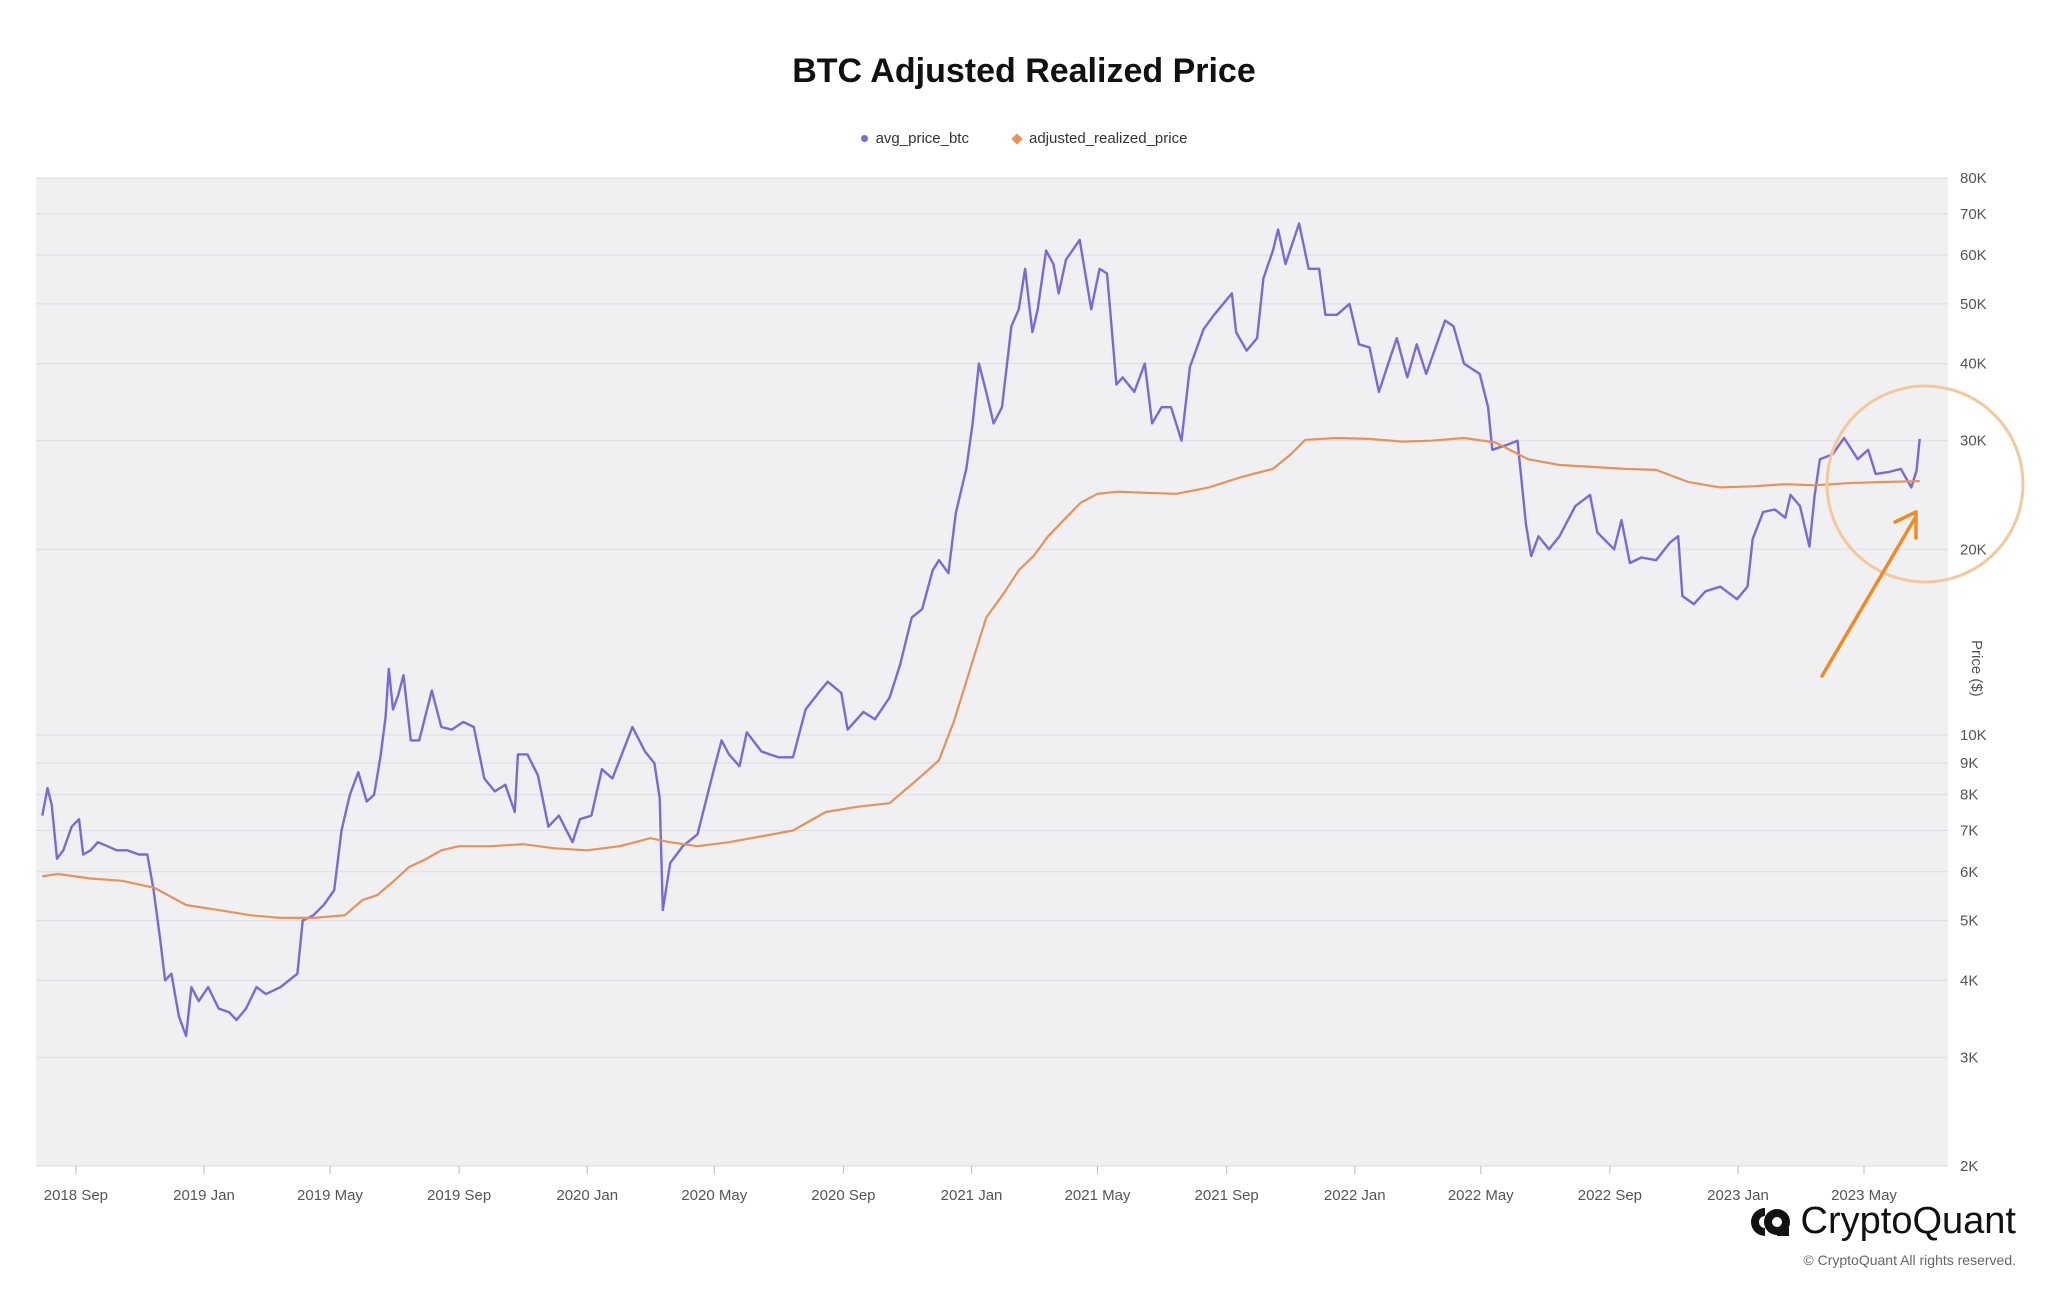  What do you see at coordinates (1227, 1195) in the screenshot?
I see `x-tick-label: 2021 Sep` at bounding box center [1227, 1195].